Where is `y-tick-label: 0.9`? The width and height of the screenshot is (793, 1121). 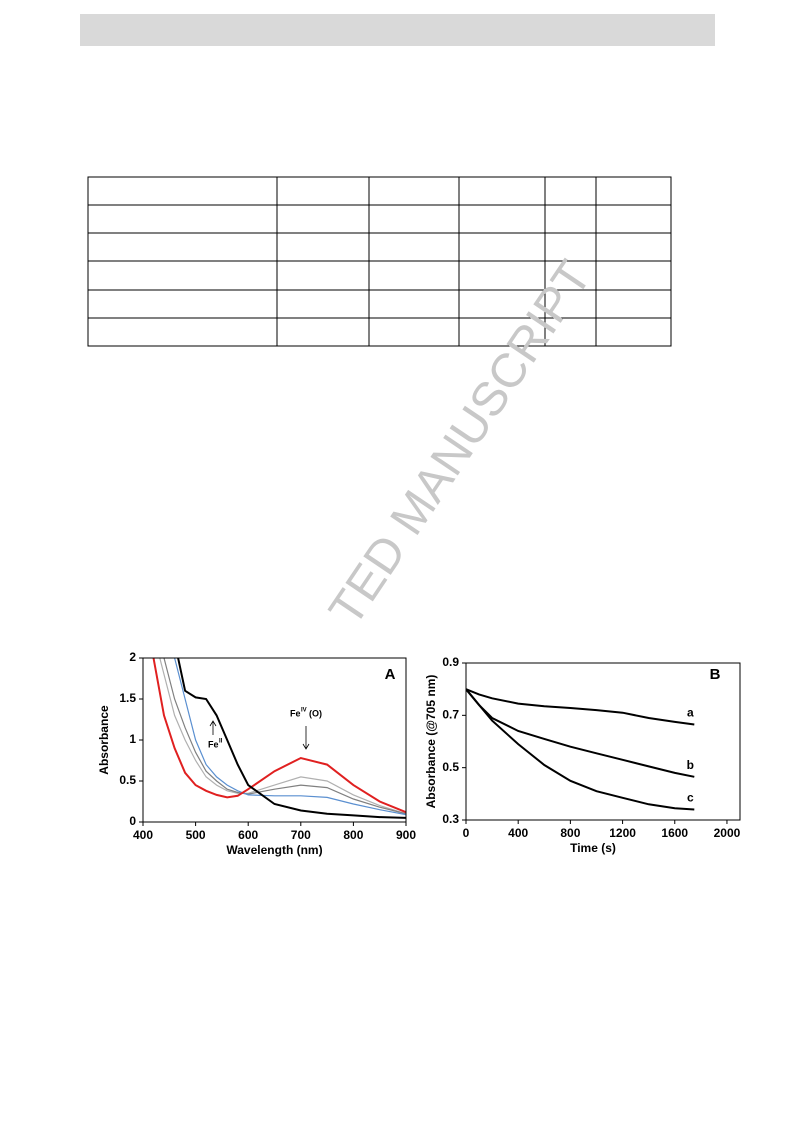
y-tick-label: 0.9 is located at coordinates (450, 662).